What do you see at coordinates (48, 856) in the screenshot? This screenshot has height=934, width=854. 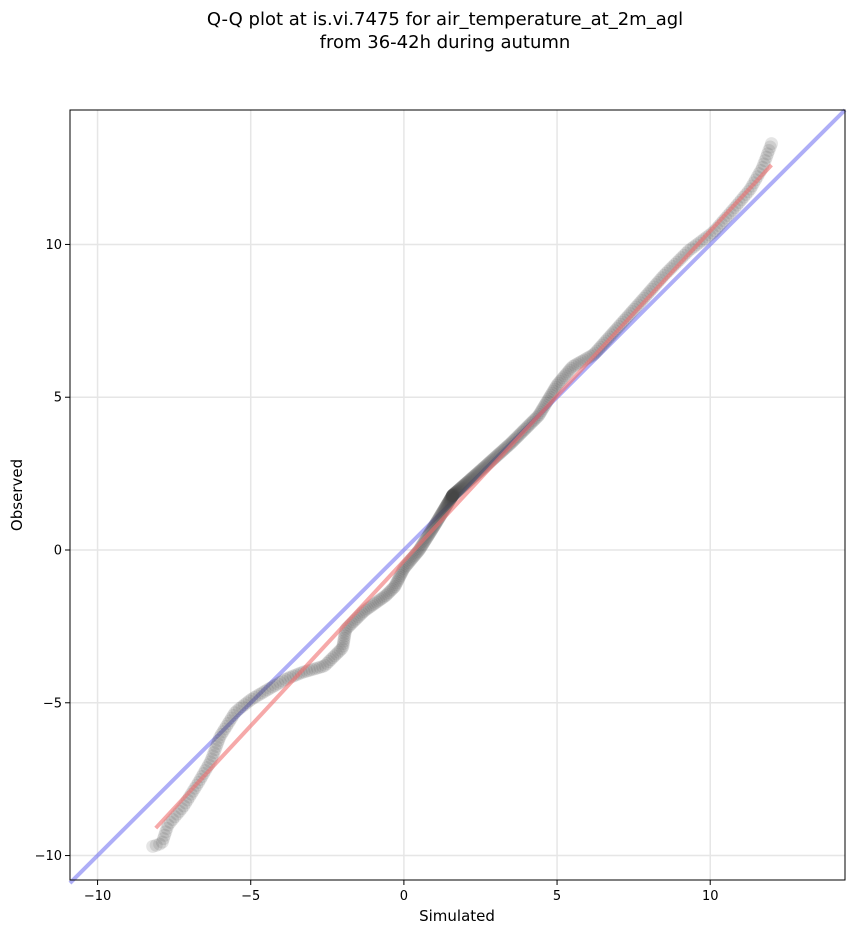 I see `y-tick-label: −10` at bounding box center [48, 856].